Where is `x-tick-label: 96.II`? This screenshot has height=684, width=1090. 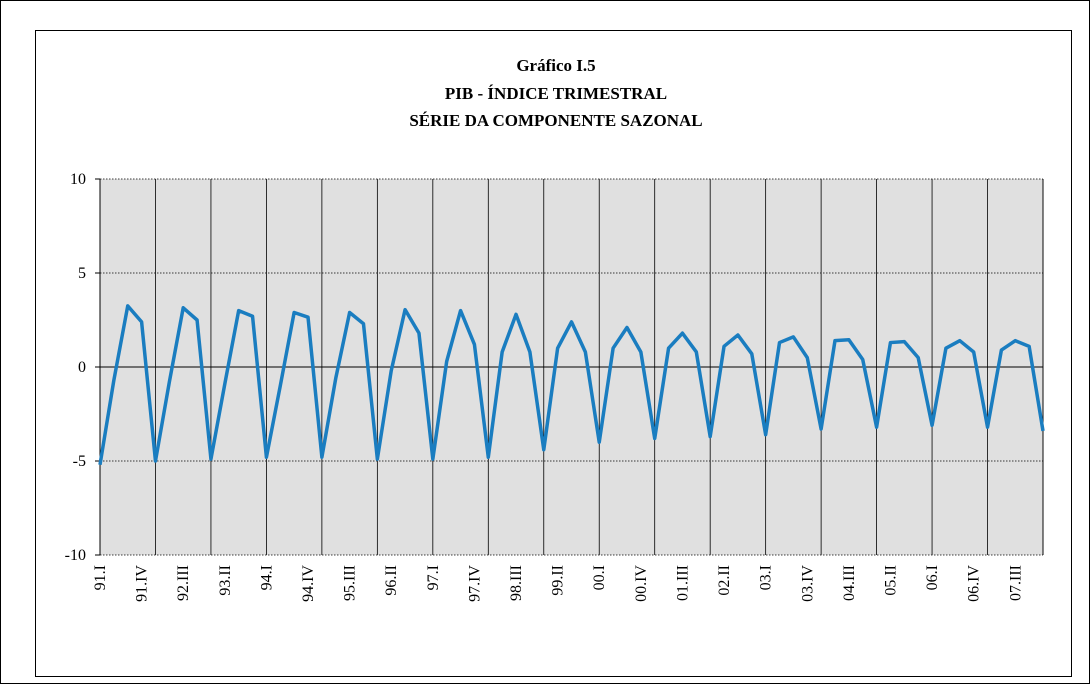
x-tick-label: 96.II is located at coordinates (391, 580).